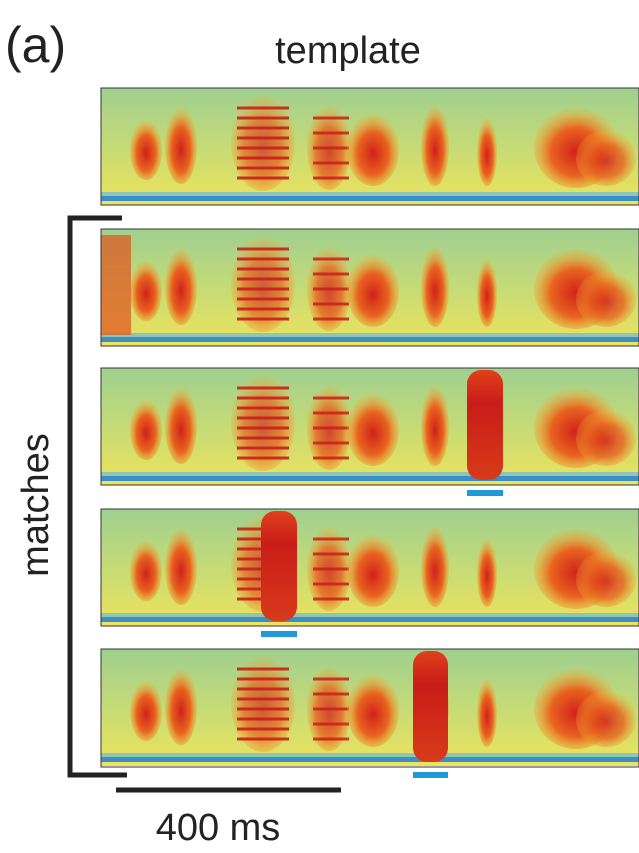  Describe the element at coordinates (370, 146) in the screenshot. I see `template-spectrogram` at that location.